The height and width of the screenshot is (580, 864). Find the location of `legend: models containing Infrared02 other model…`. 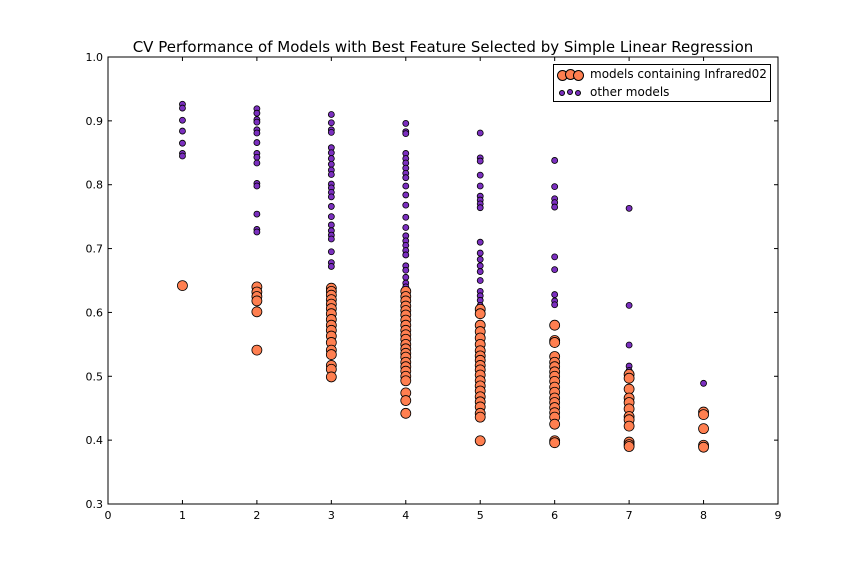

legend: models containing Infrared02 other model… is located at coordinates (662, 83).